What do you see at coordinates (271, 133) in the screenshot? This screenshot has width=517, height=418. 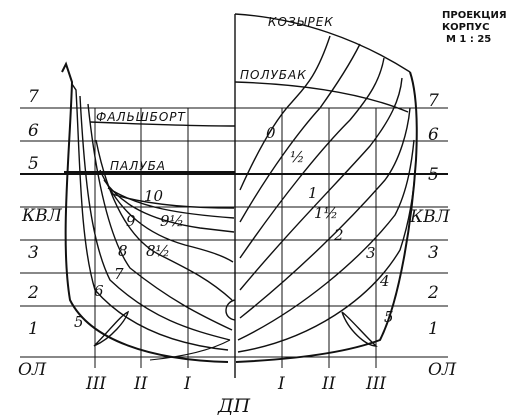 I see `station-fwd-0: 0` at bounding box center [271, 133].